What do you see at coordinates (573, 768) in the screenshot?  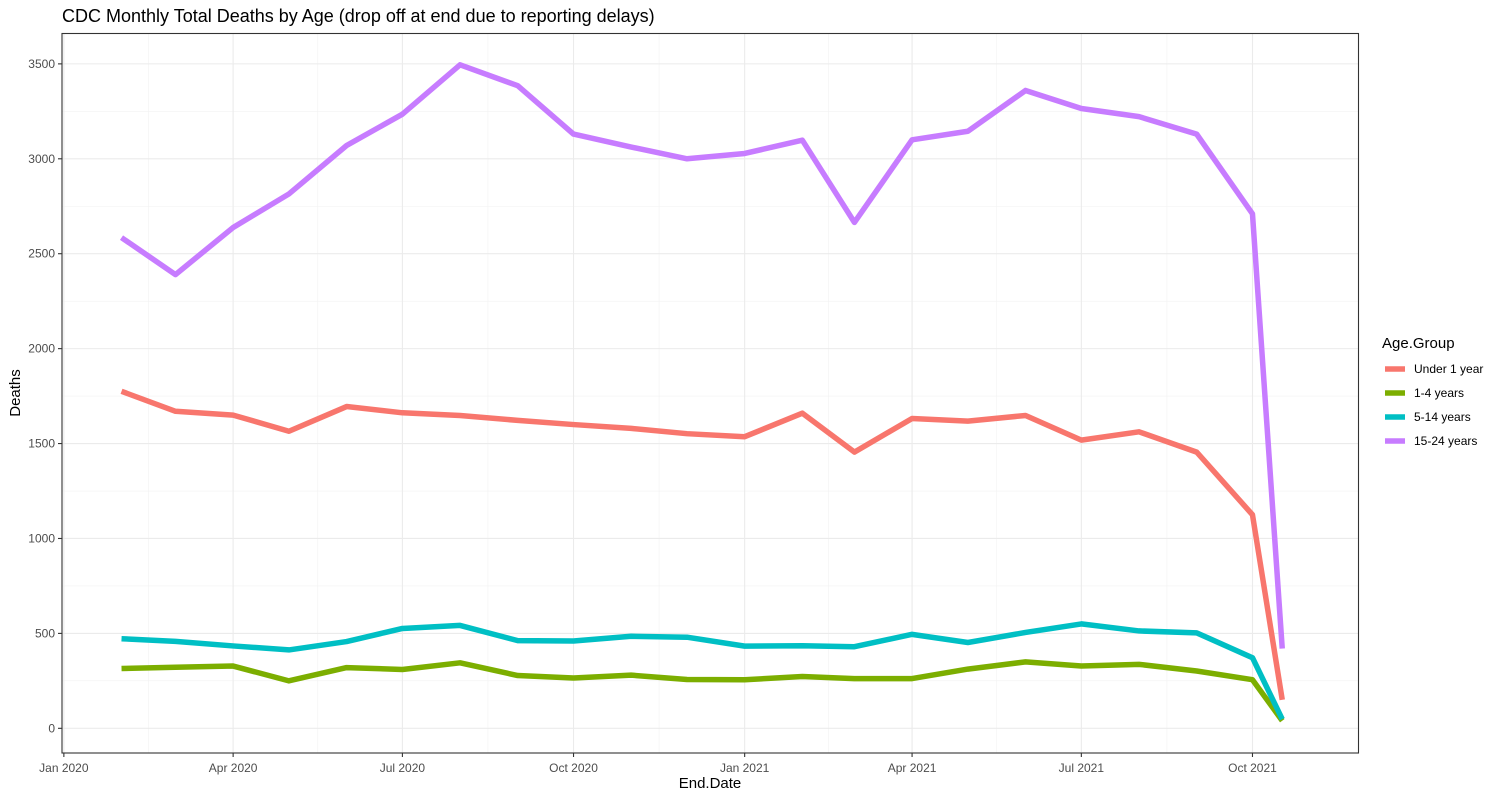 I see `x-tick-label: Oct 2020` at bounding box center [573, 768].